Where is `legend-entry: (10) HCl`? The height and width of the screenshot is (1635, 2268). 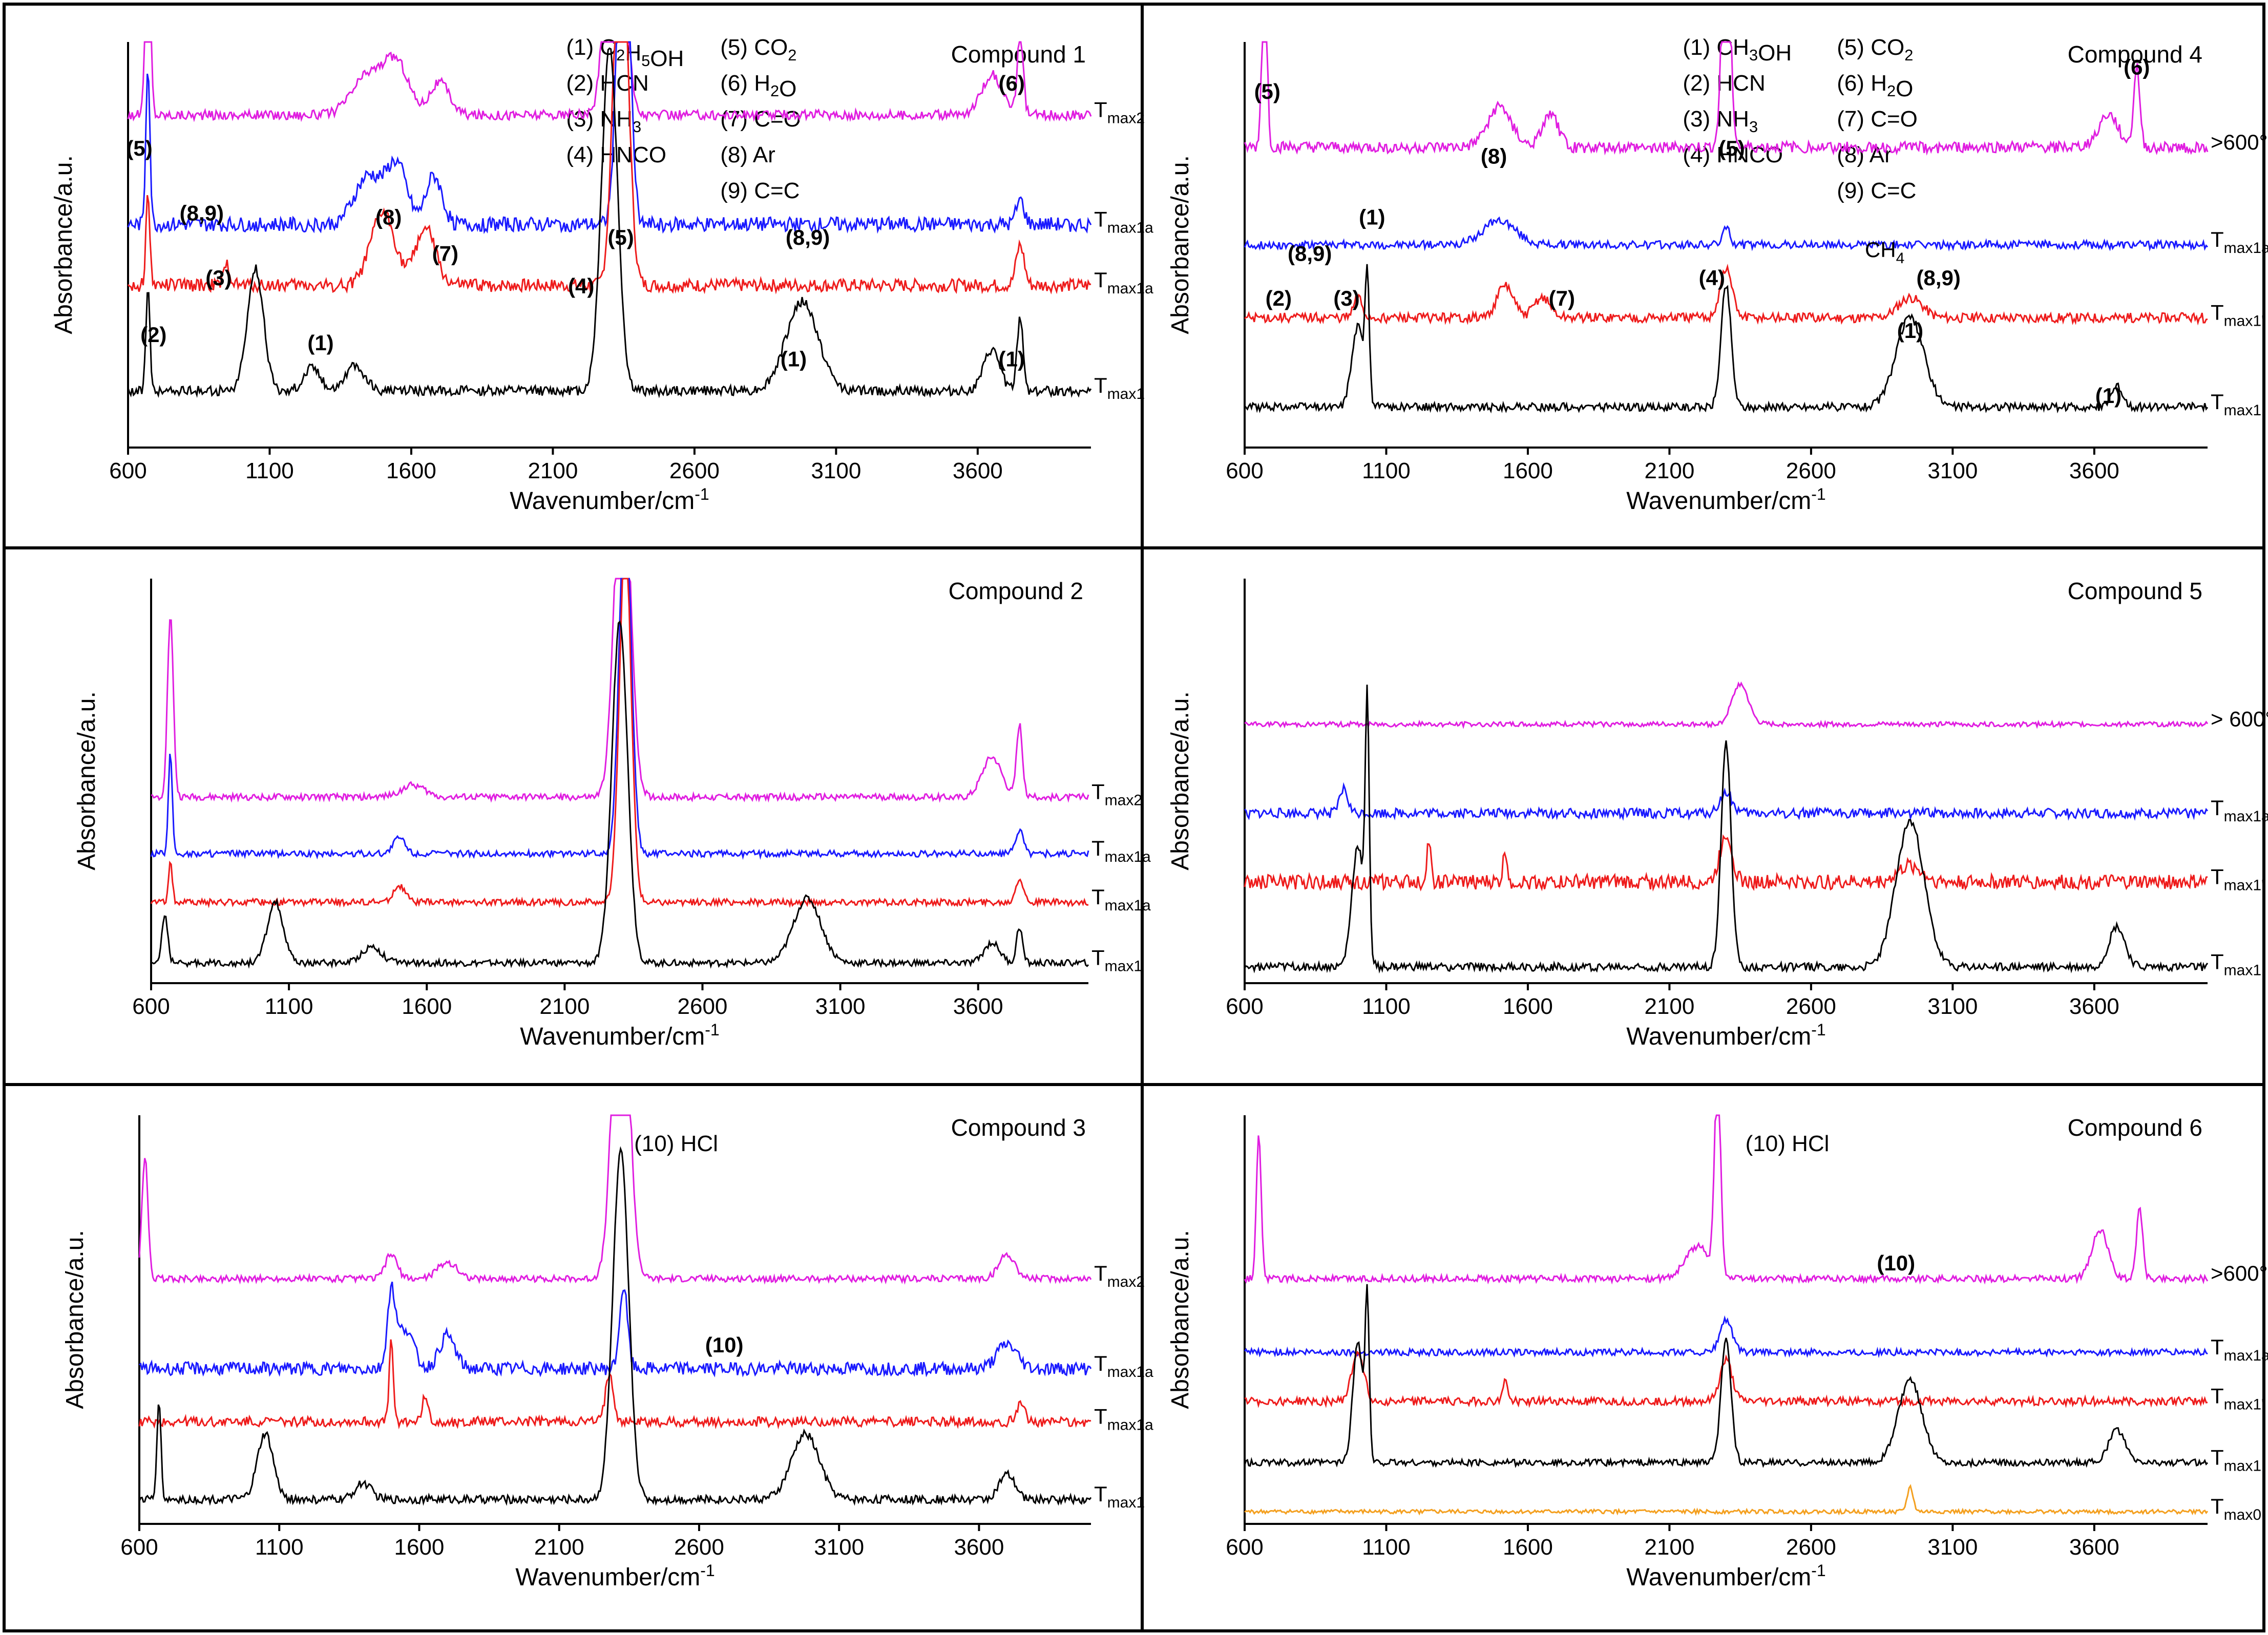 legend-entry: (10) HCl is located at coordinates (1788, 1143).